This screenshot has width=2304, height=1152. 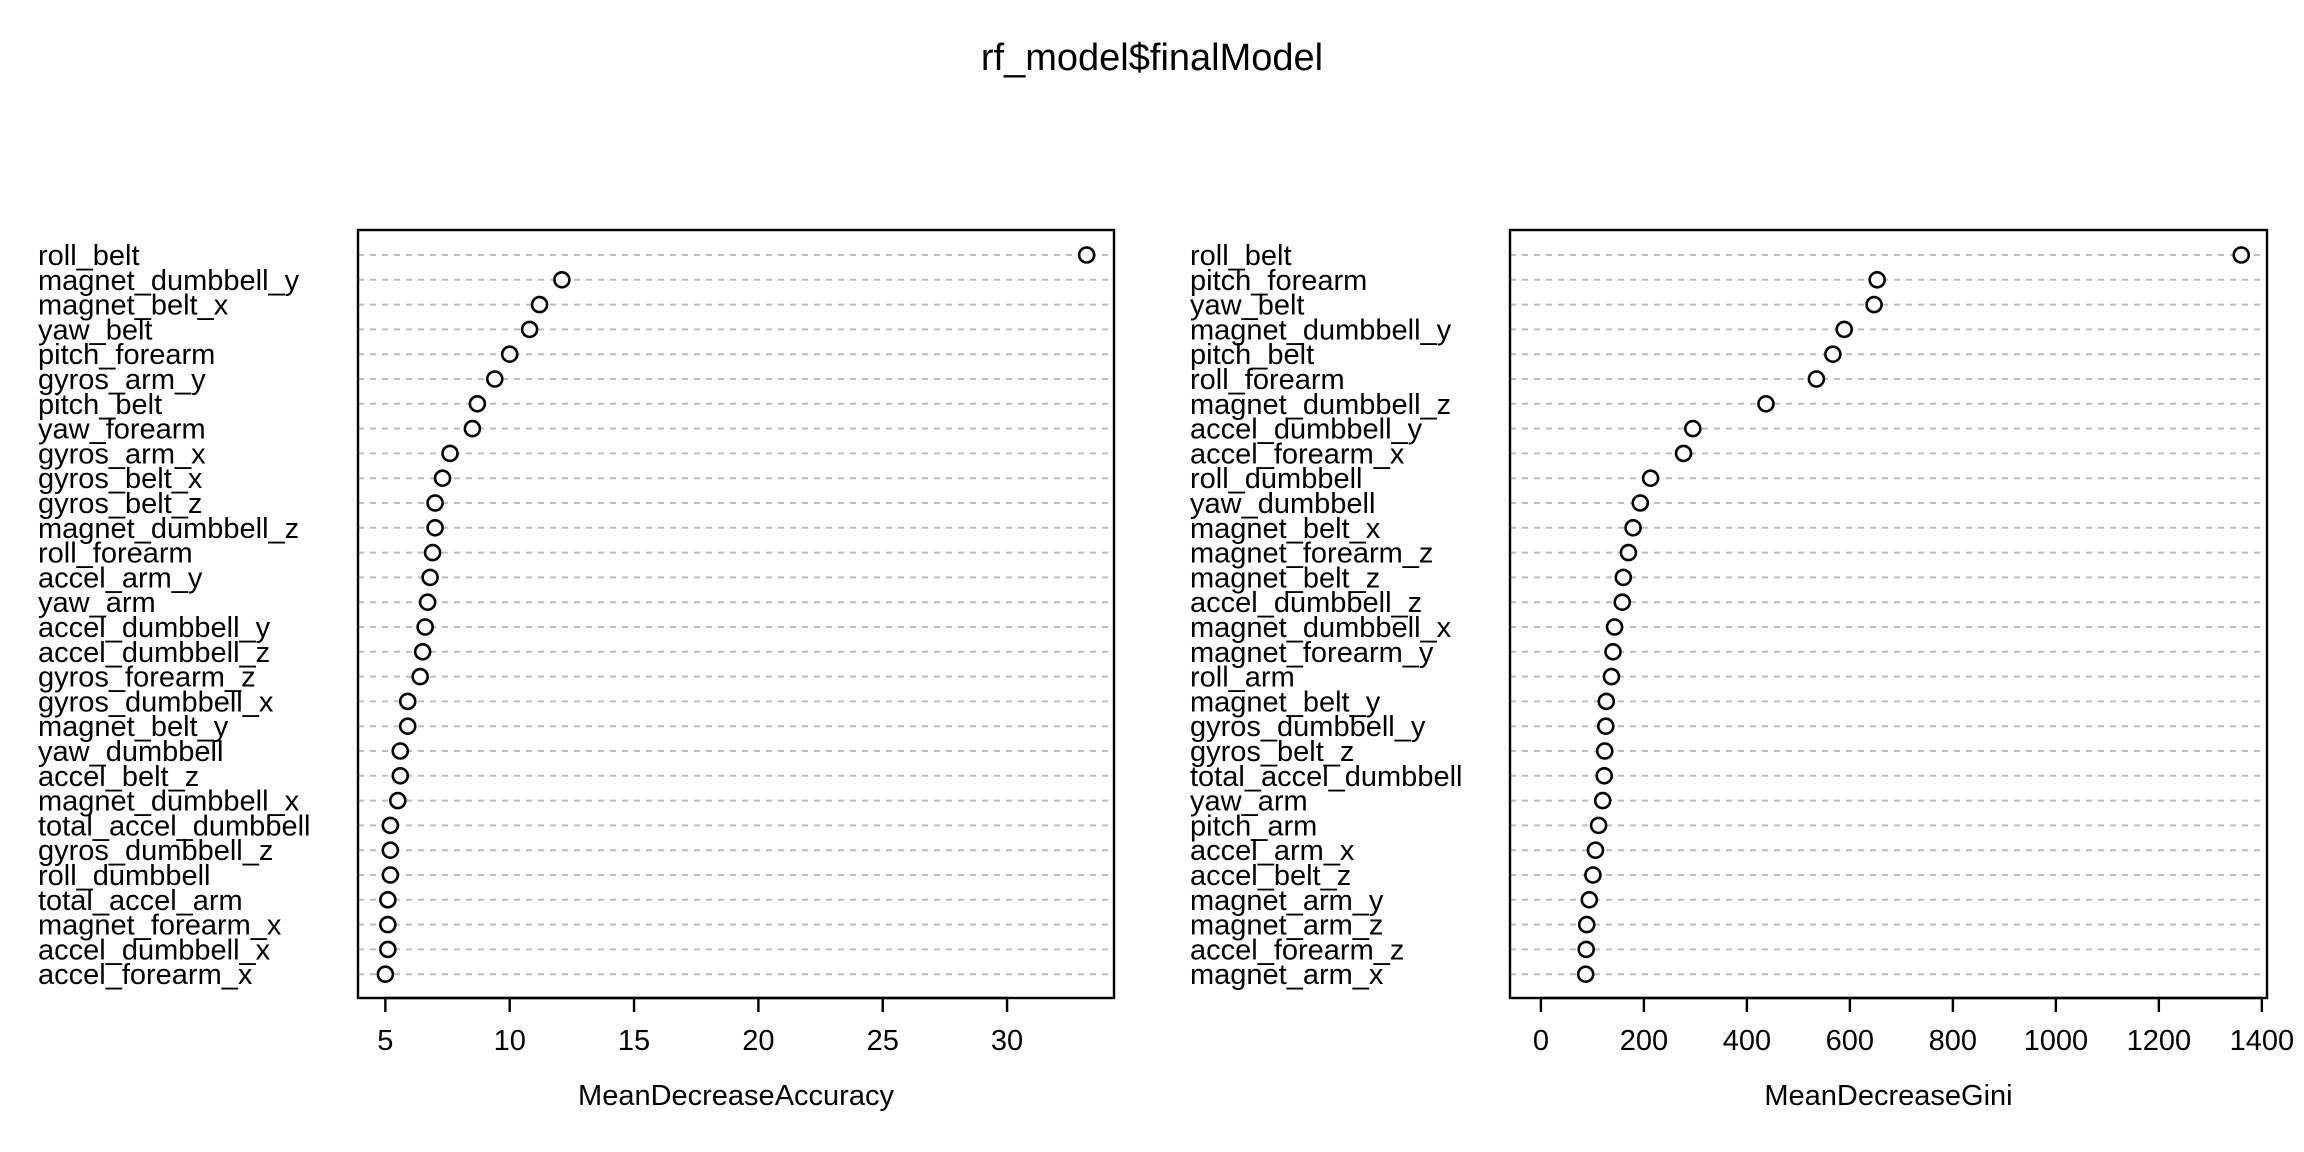 What do you see at coordinates (122, 454) in the screenshot?
I see `variable-label: gyros_arm_x` at bounding box center [122, 454].